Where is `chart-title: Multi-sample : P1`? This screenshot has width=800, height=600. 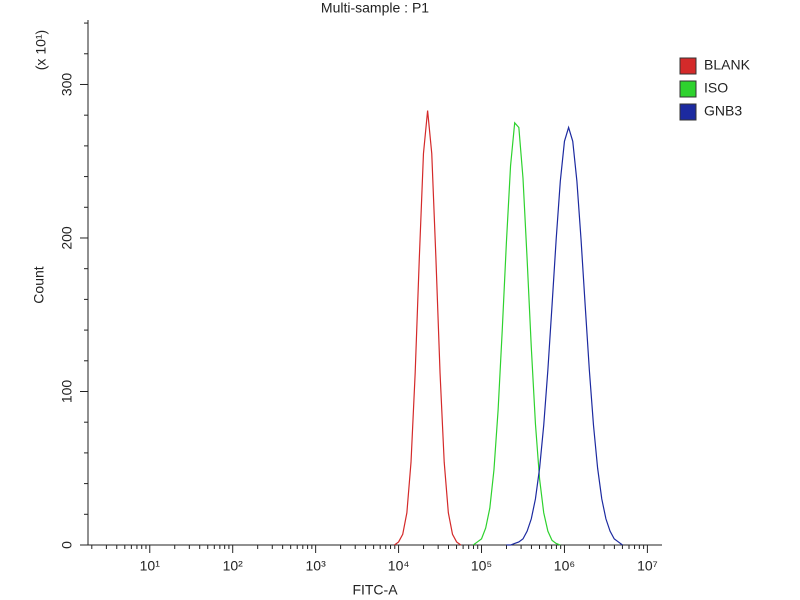 chart-title: Multi-sample : P1 is located at coordinates (375, 8).